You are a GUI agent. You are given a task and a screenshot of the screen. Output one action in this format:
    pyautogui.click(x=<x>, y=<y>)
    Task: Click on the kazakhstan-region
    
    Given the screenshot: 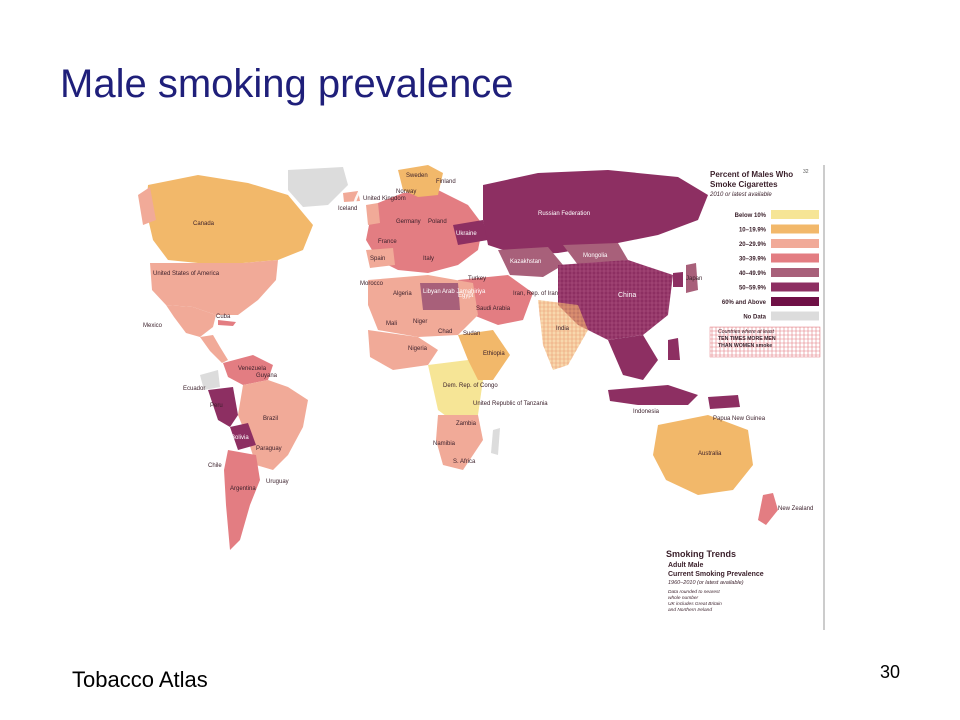 What is the action you would take?
    pyautogui.click(x=530, y=262)
    